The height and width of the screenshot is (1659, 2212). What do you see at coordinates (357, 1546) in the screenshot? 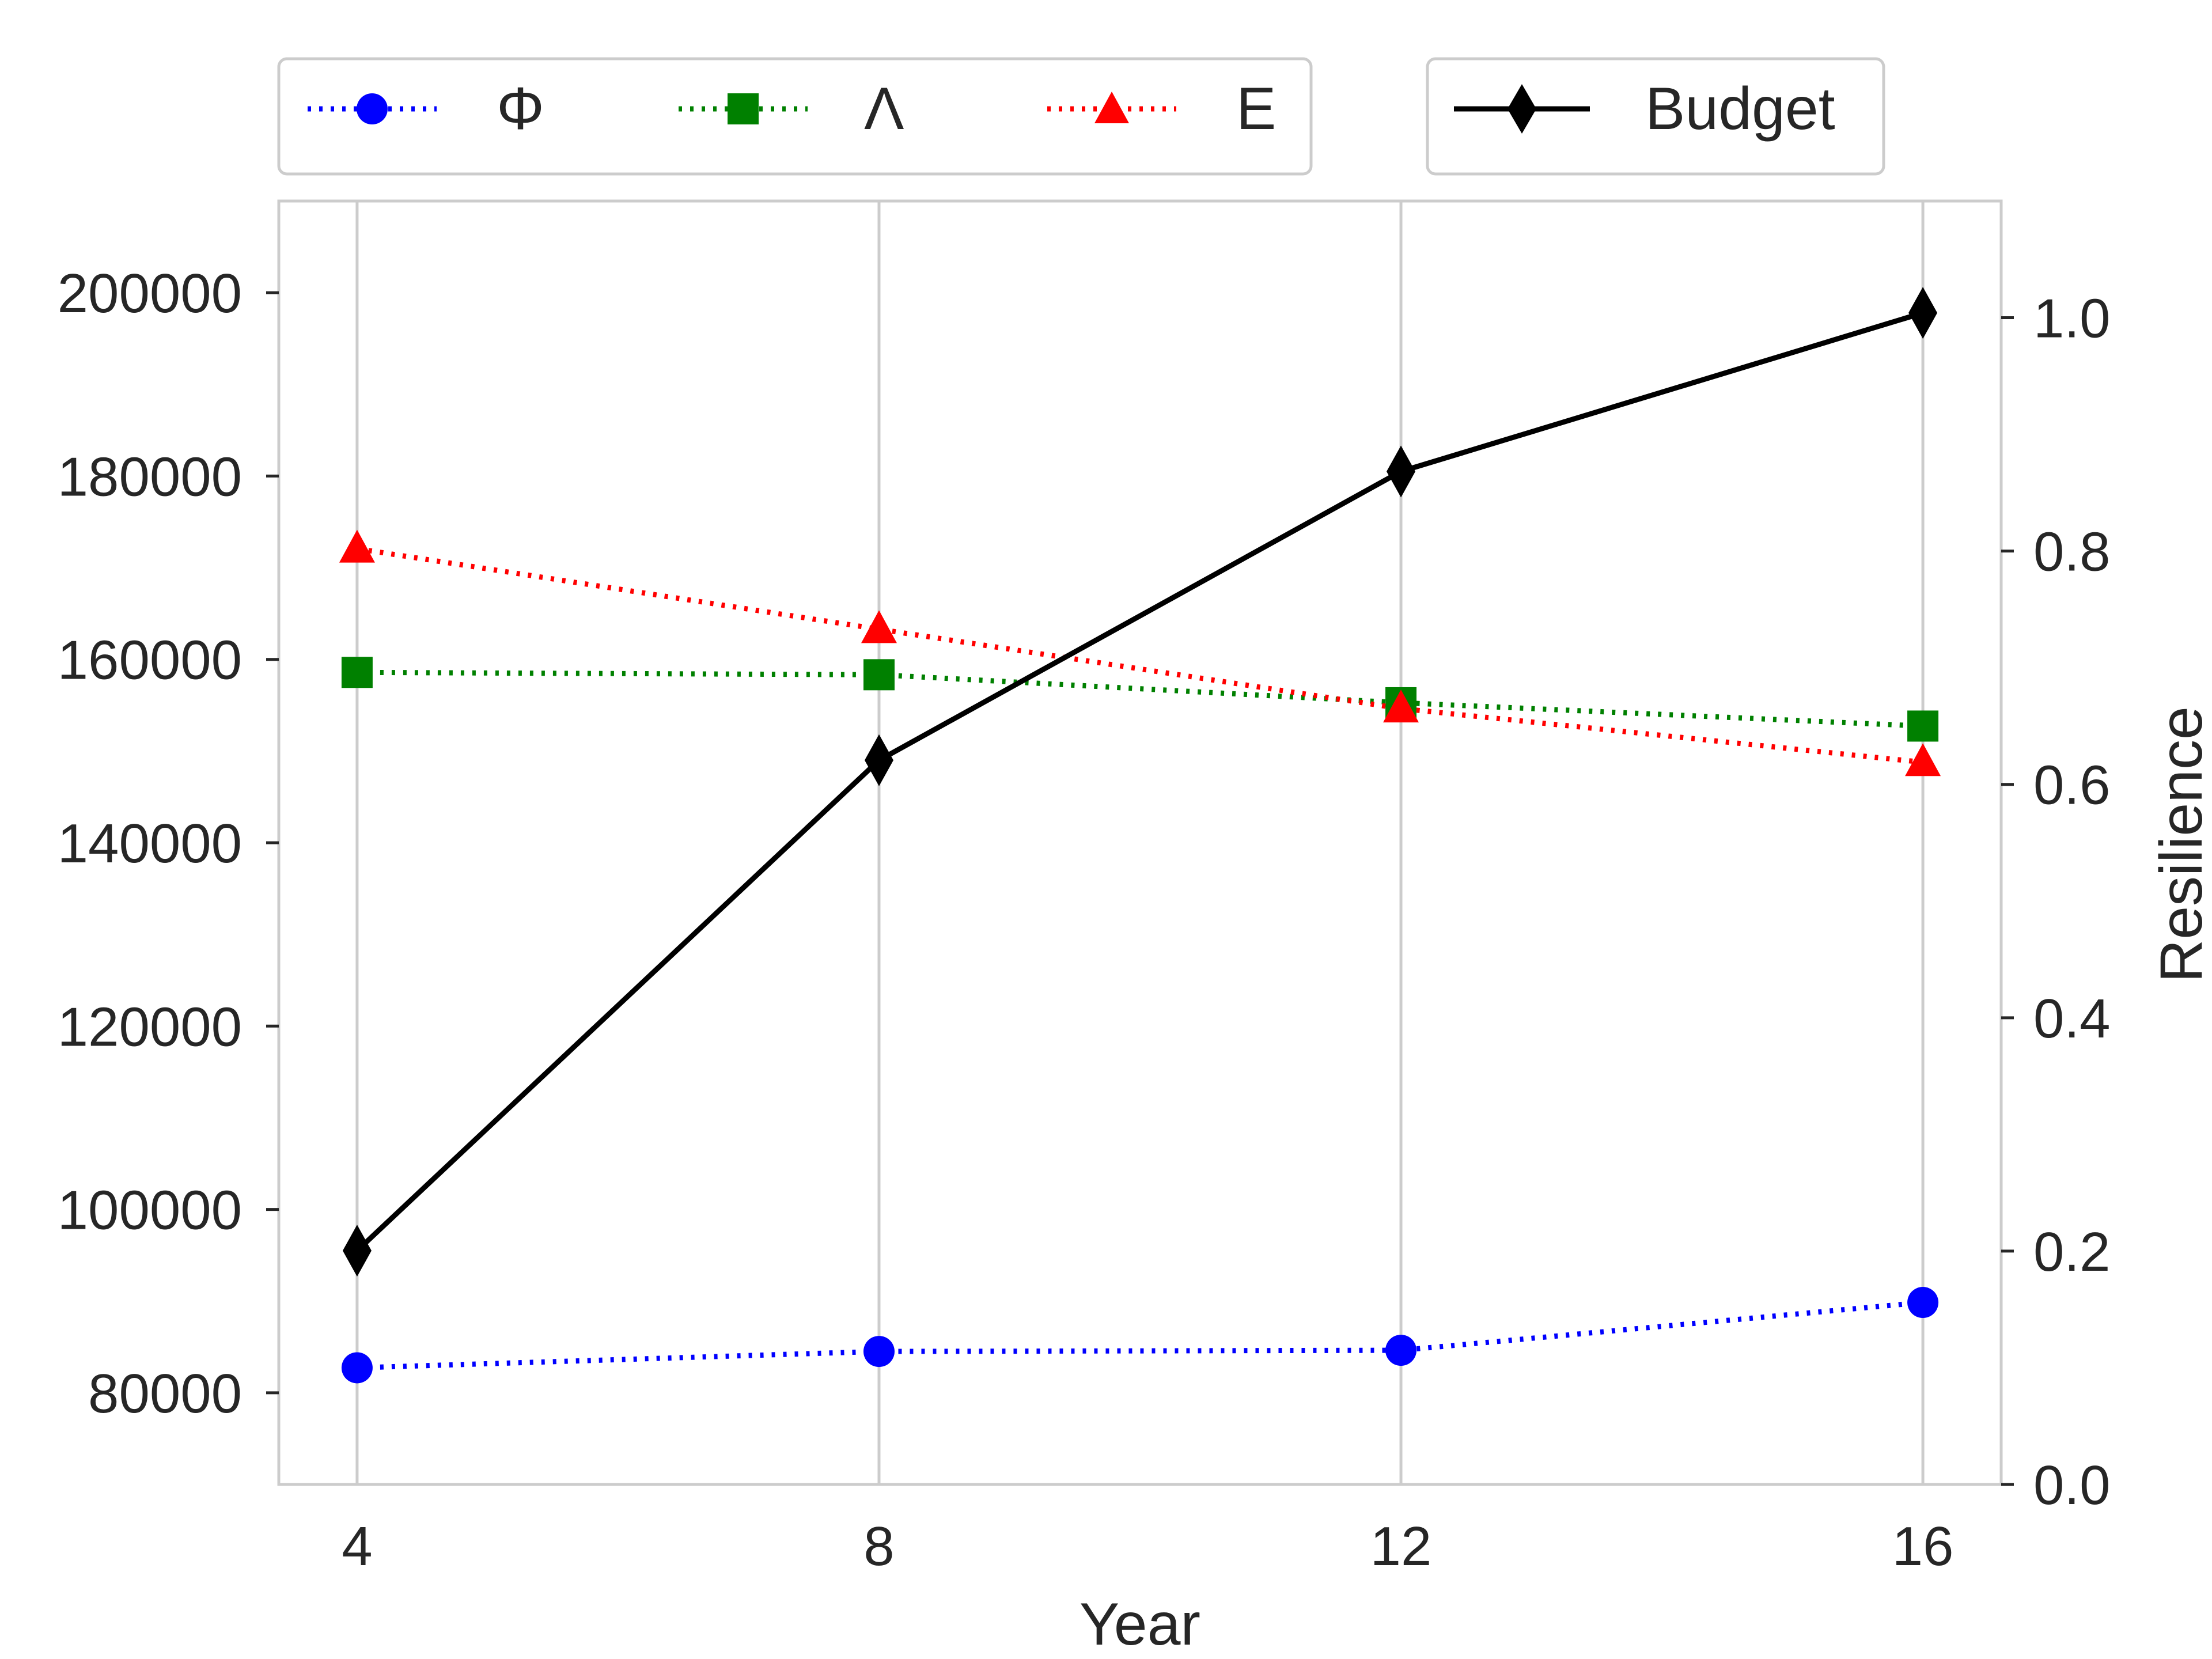
I see `x-tick-label: 4` at bounding box center [357, 1546].